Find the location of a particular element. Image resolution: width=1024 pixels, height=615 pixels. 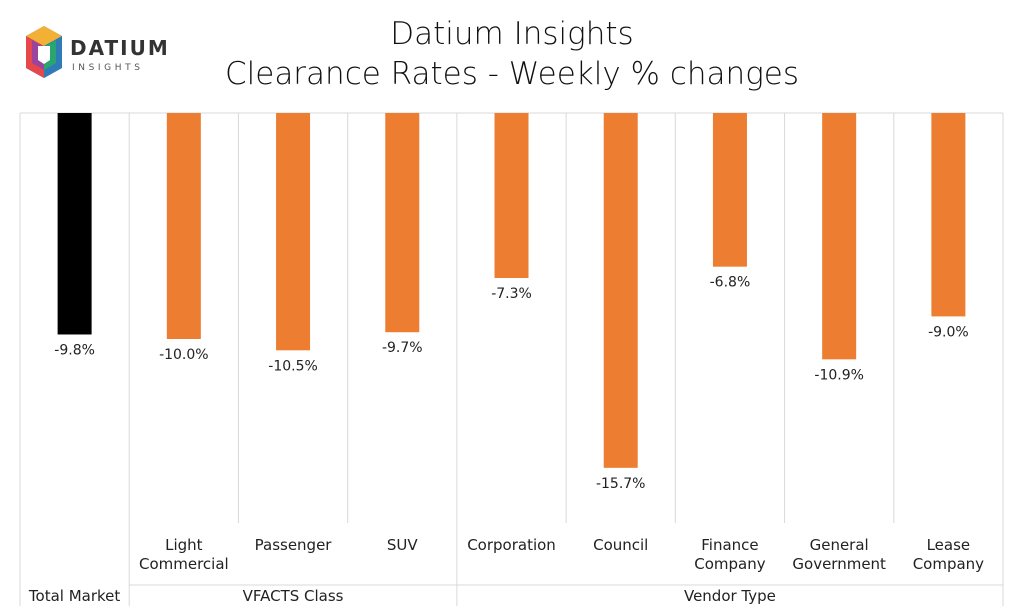

data-label: -6.8% is located at coordinates (730, 283).